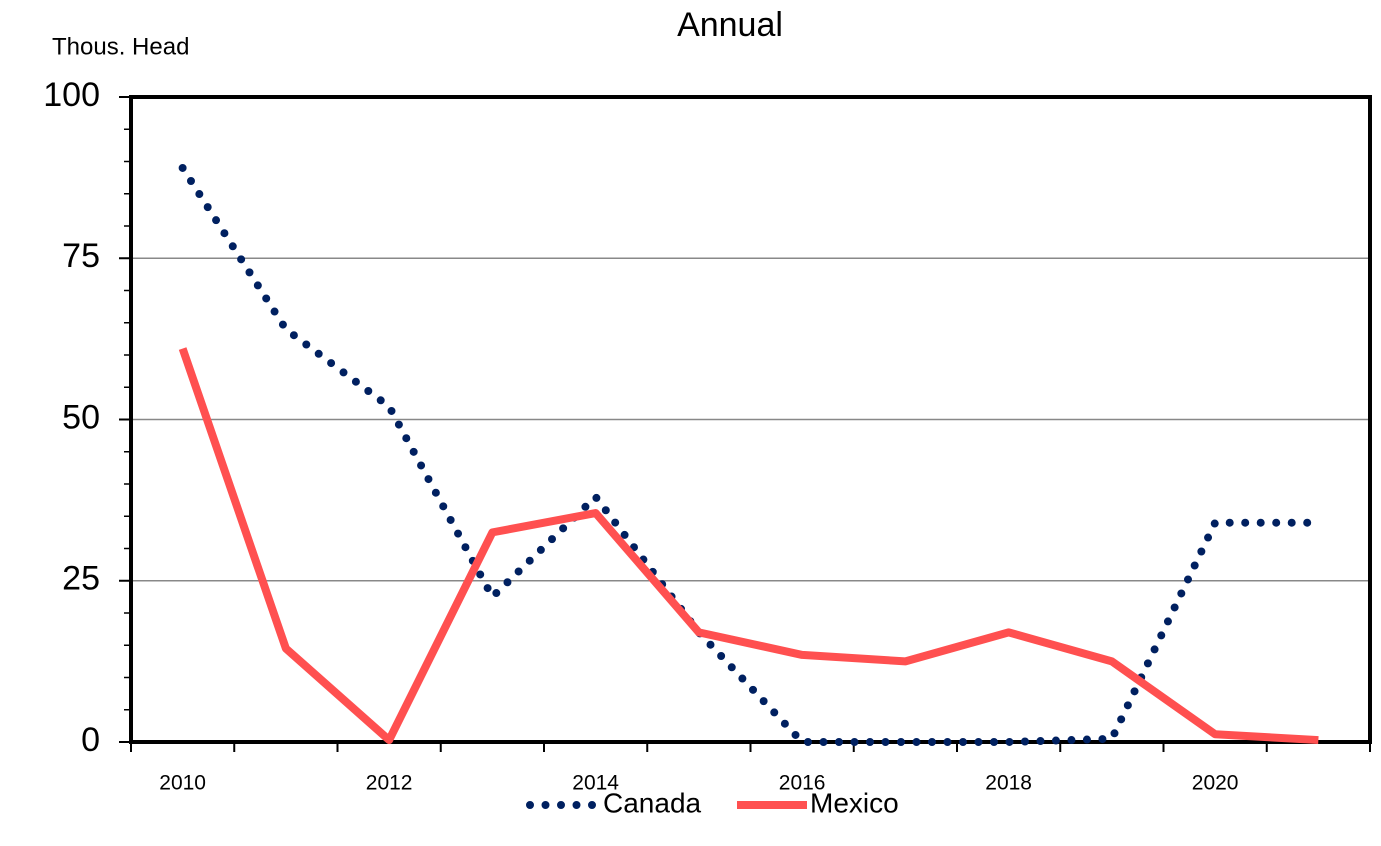 The width and height of the screenshot is (1381, 846). Describe the element at coordinates (81, 579) in the screenshot. I see `y-tick-label: 25` at that location.